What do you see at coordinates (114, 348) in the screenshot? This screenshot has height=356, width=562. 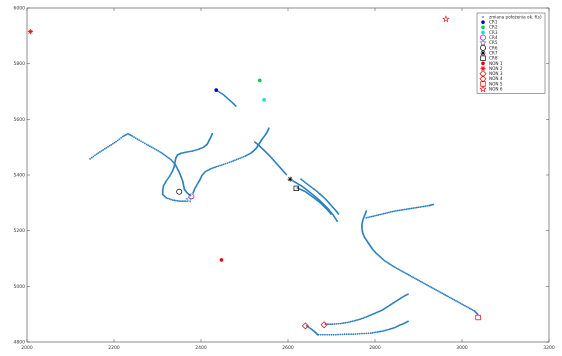 I see `x-tick-label: 2200` at bounding box center [114, 348].